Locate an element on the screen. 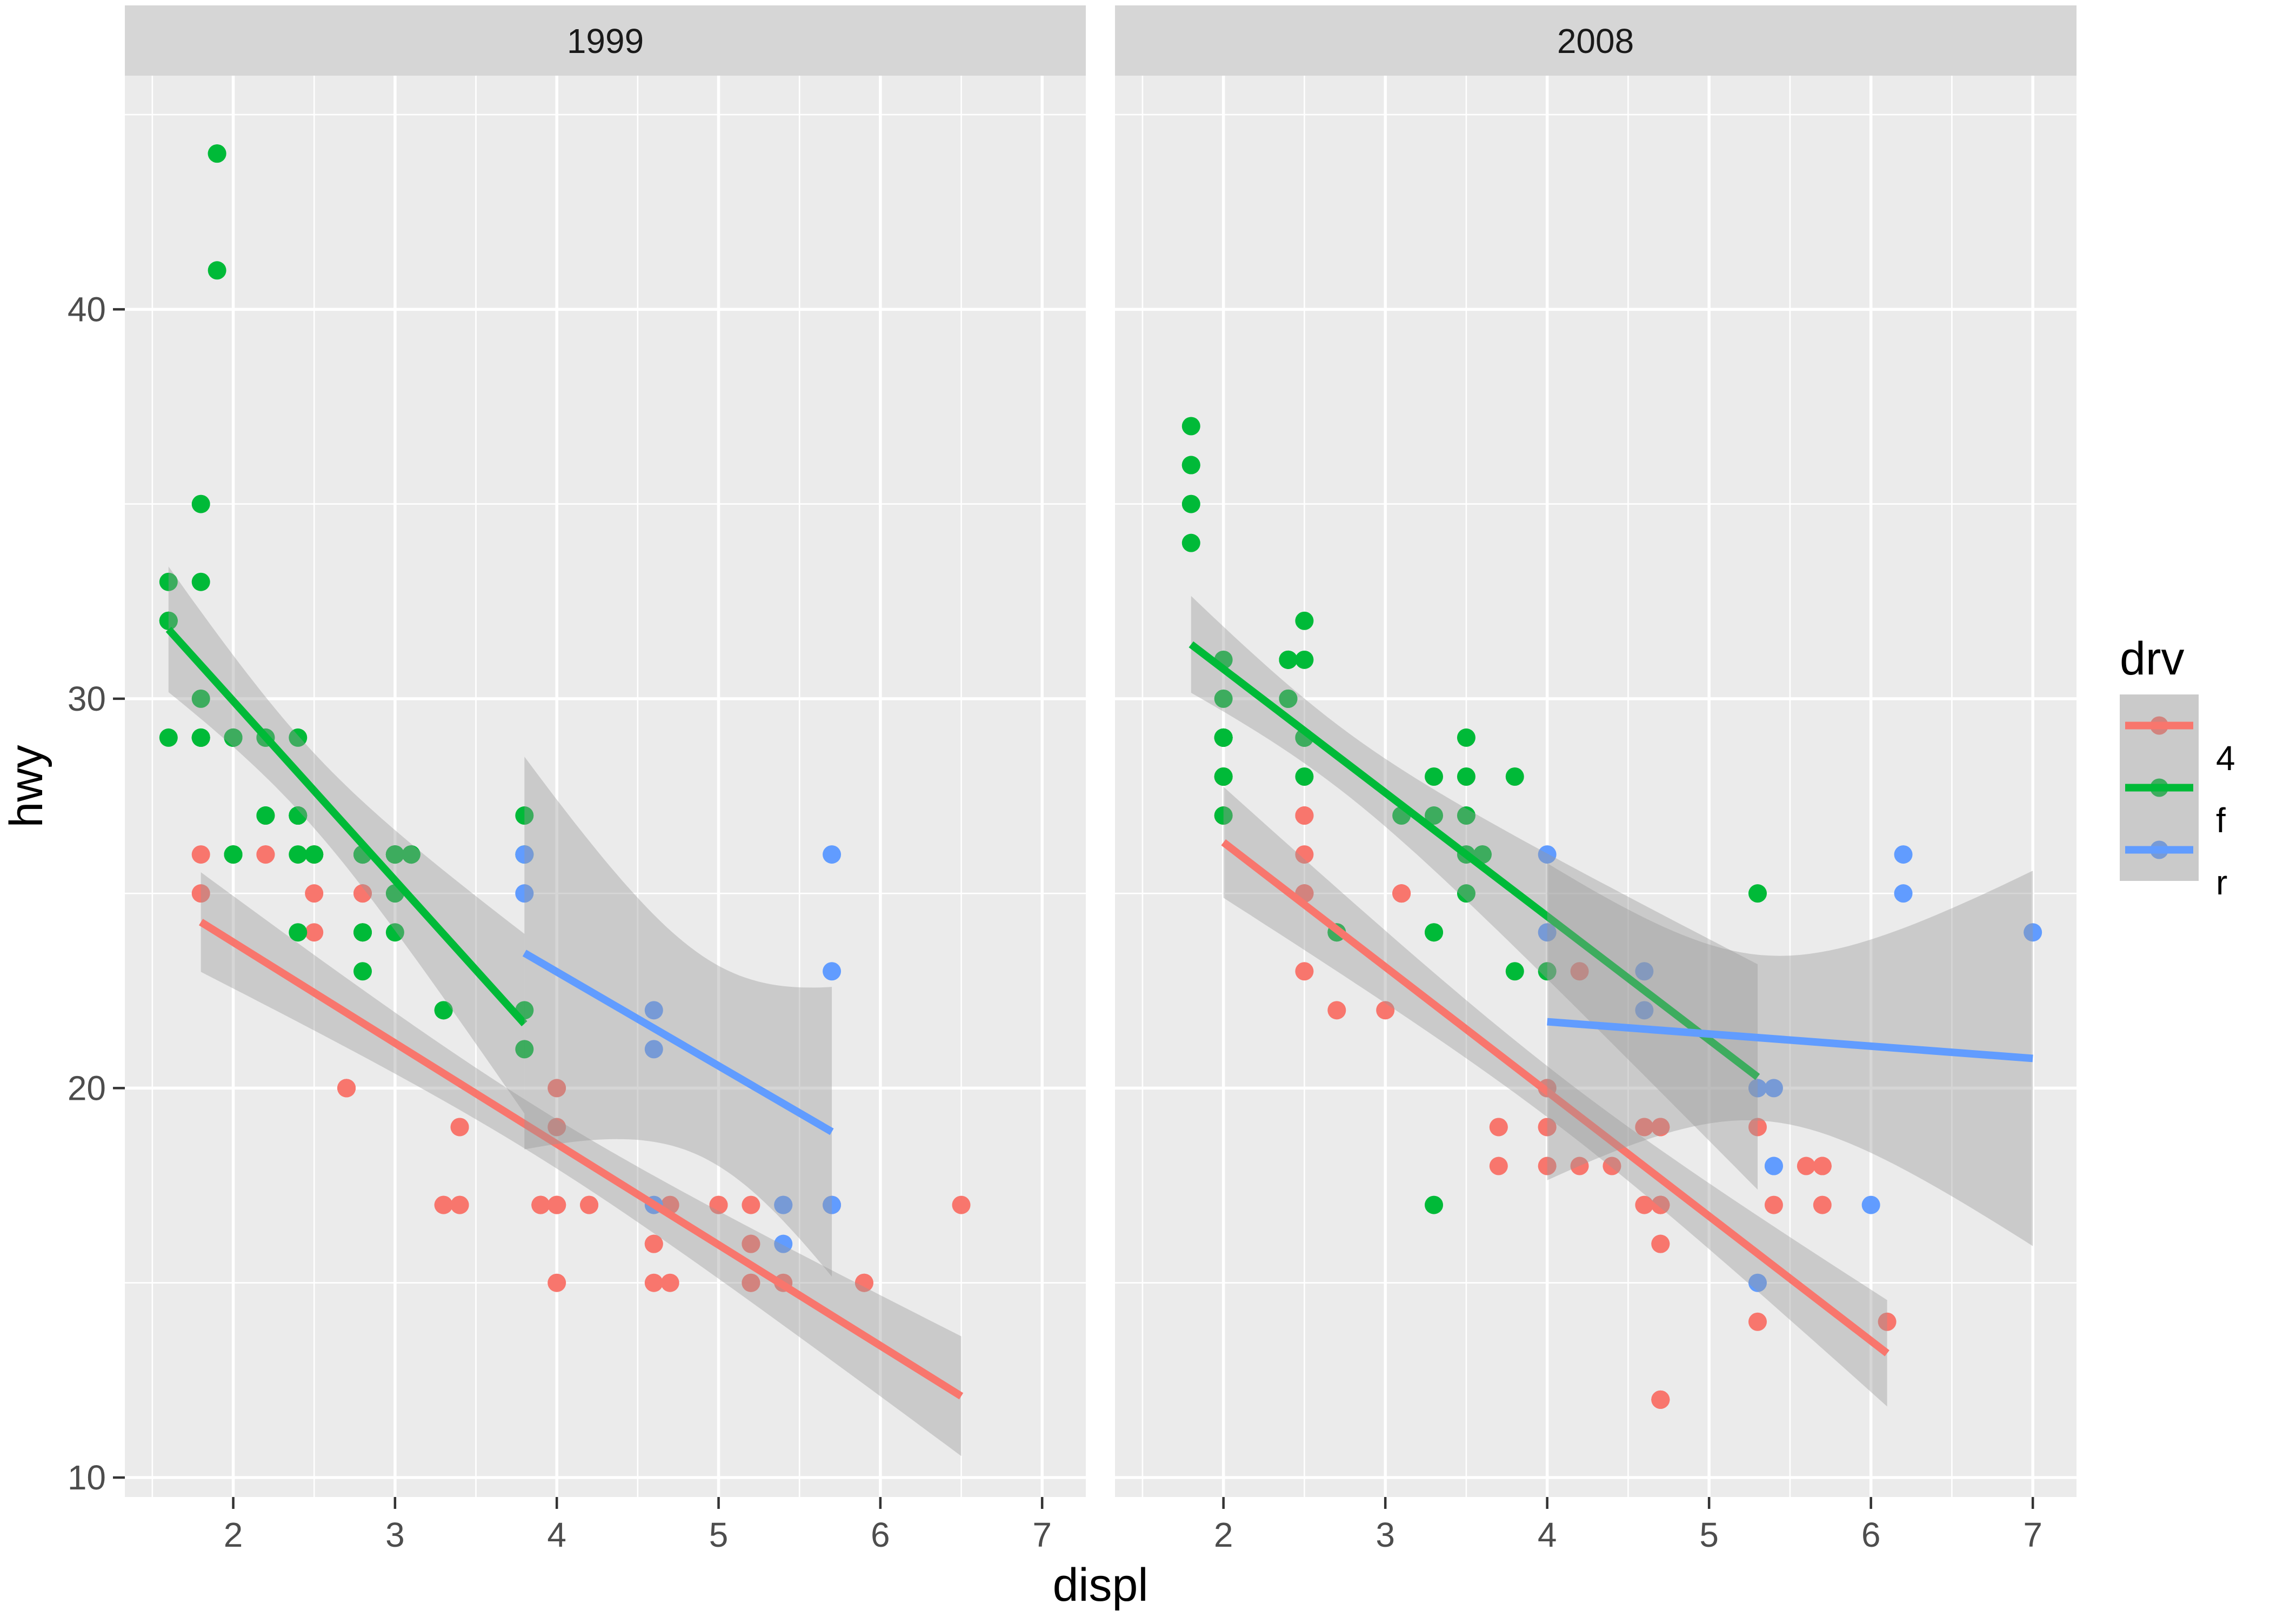 The width and height of the screenshot is (2270, 1624). x-tick-label: 2 is located at coordinates (233, 1534).